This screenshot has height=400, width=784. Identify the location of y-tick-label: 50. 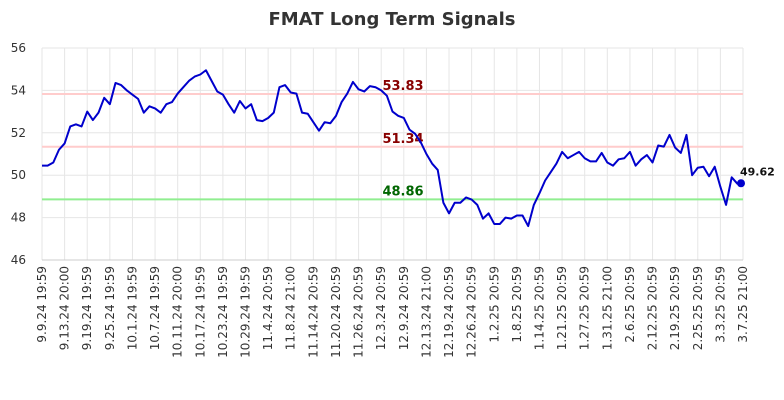
(18, 175).